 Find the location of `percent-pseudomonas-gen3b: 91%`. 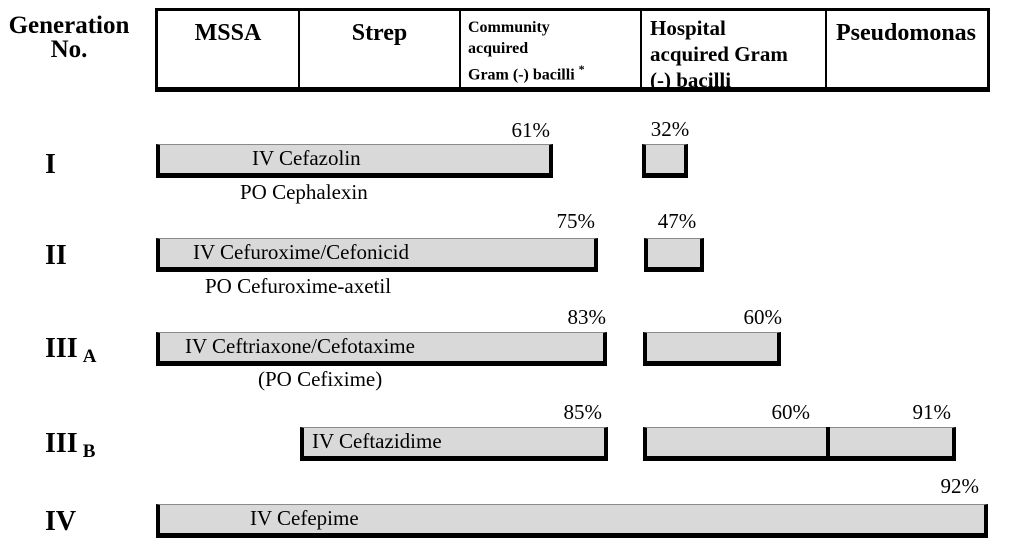

percent-pseudomonas-gen3b: 91% is located at coordinates (932, 412).